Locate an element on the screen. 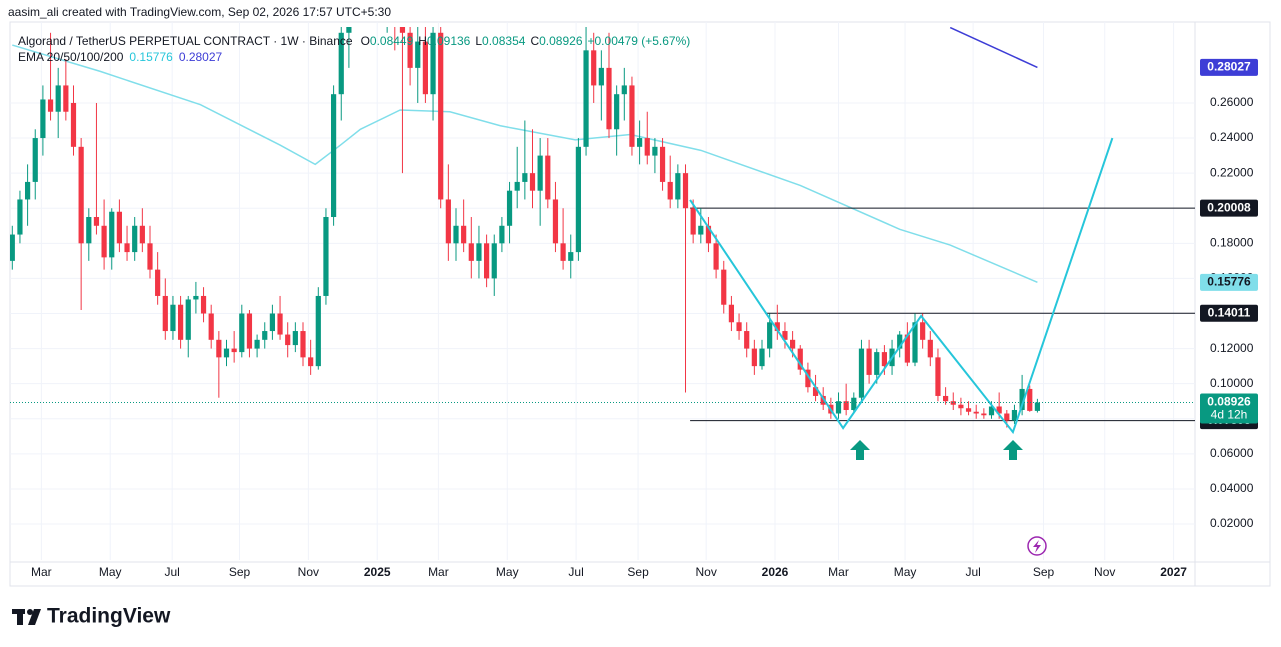 The image size is (1281, 647). level-price-label: 0.20008 is located at coordinates (1229, 207).